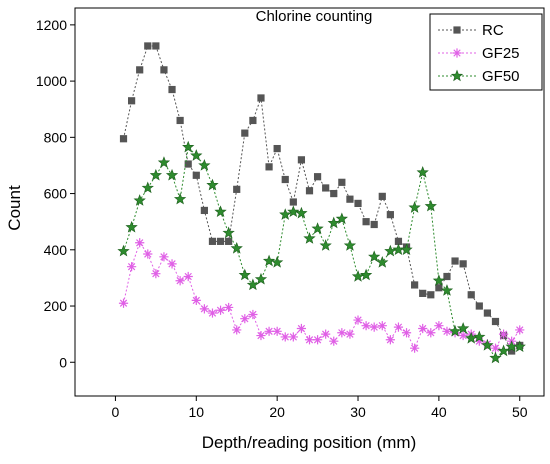 The height and width of the screenshot is (464, 550). Describe the element at coordinates (493, 30) in the screenshot. I see `legend-label: RC` at that location.